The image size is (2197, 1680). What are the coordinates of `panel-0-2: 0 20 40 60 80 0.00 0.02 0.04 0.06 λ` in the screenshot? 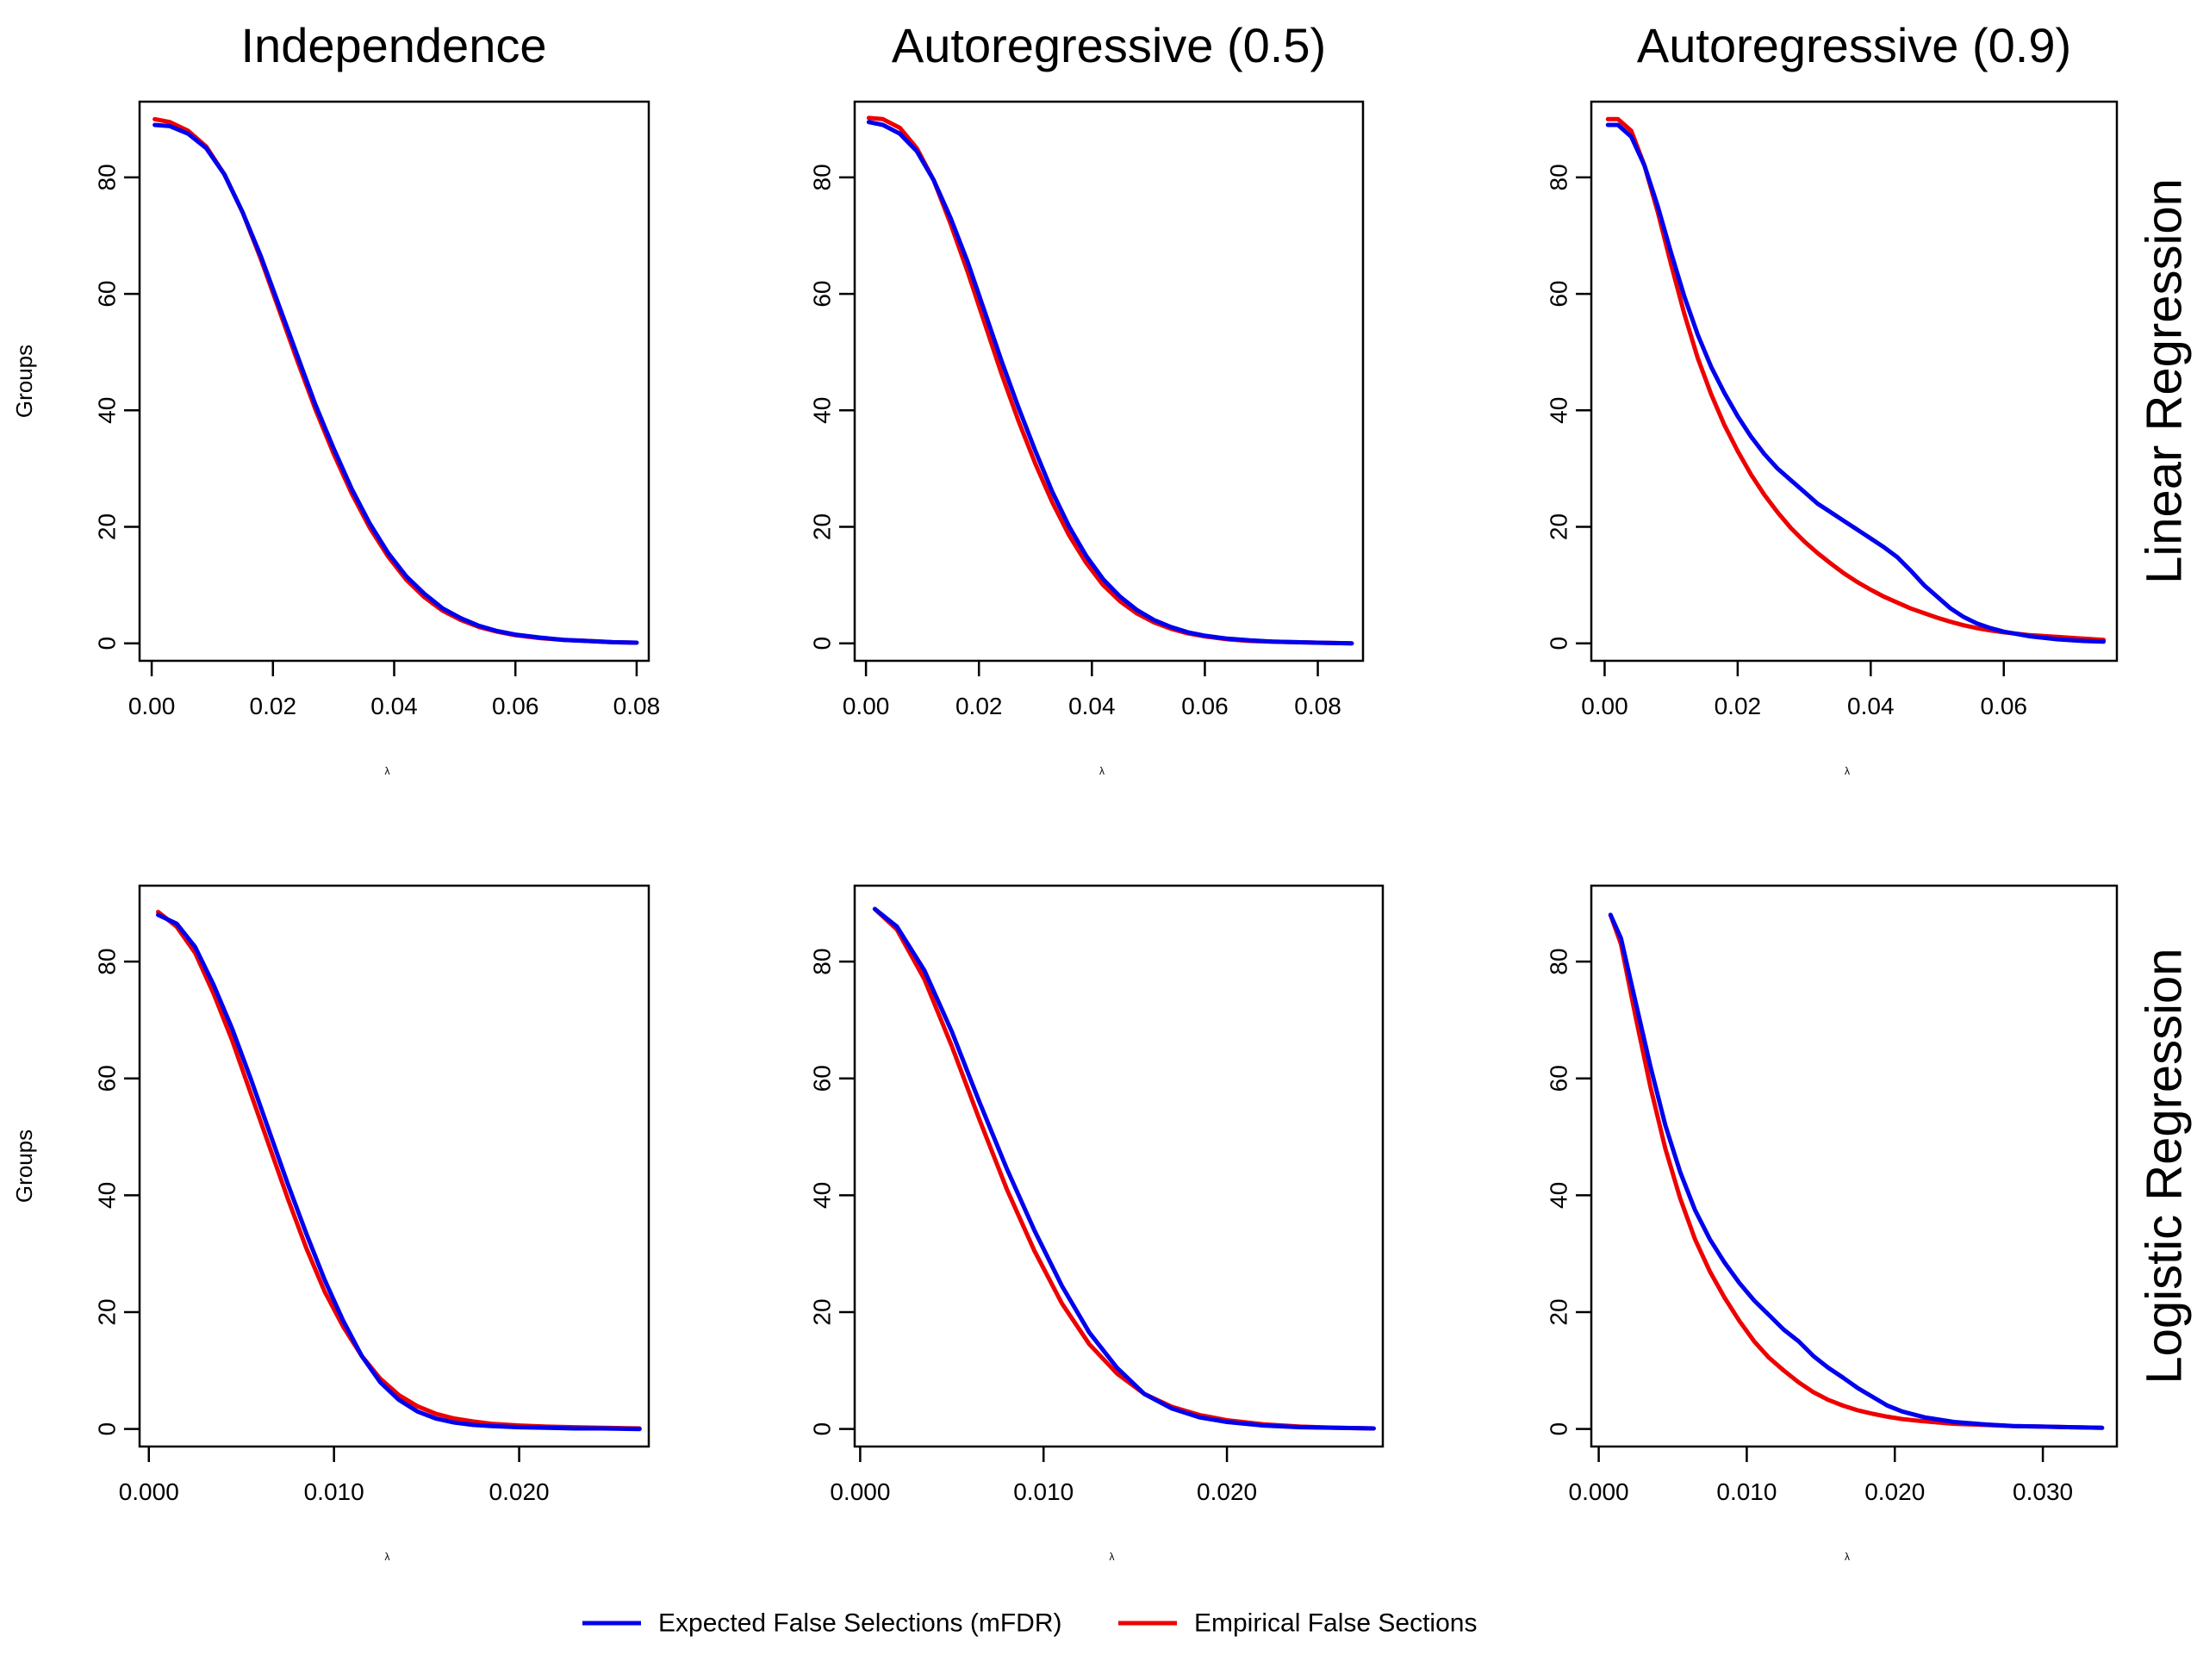 It's located at (1832, 439).